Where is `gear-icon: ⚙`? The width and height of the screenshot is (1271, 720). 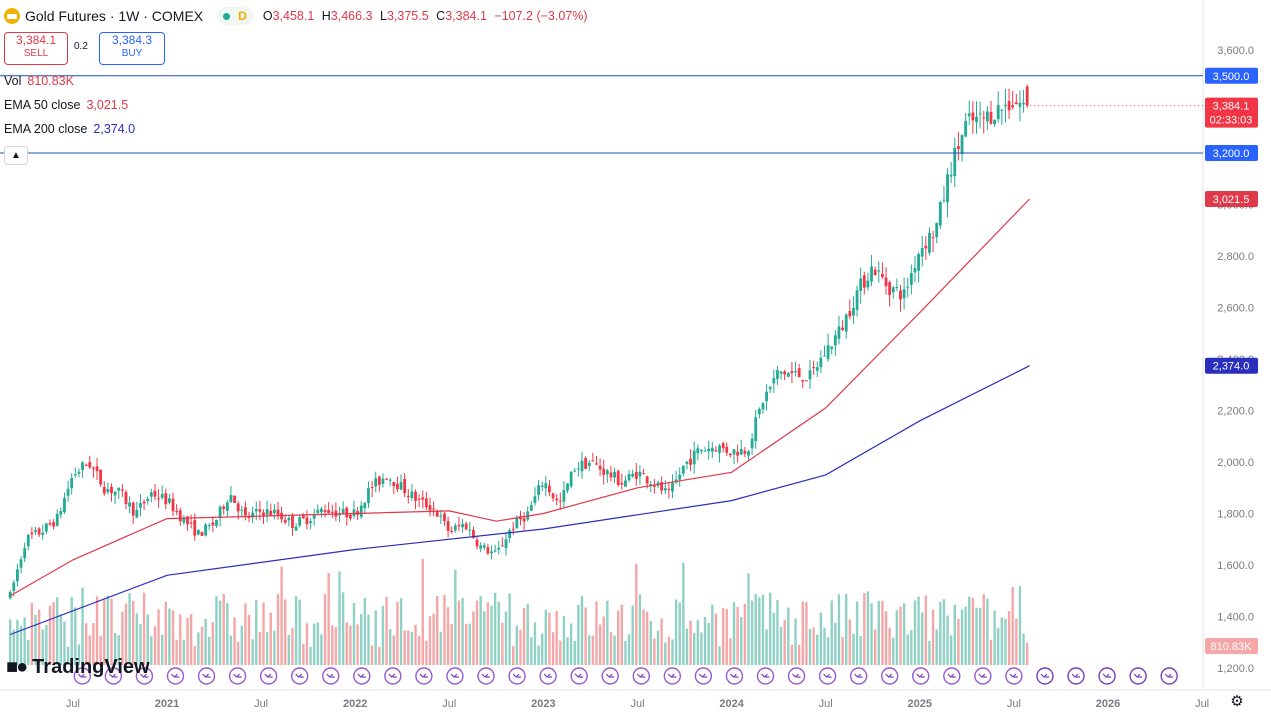
gear-icon: ⚙ is located at coordinates (1237, 701).